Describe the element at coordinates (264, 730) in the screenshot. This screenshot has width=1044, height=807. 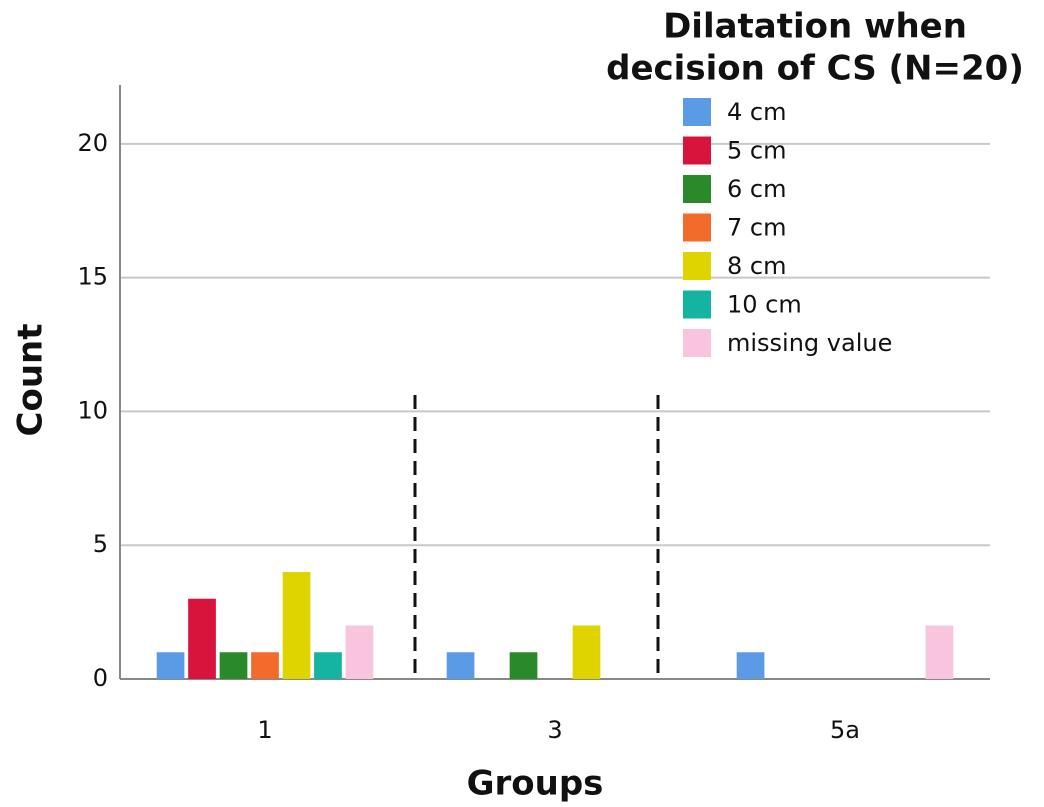
I see `x-tick-label: 1` at that location.